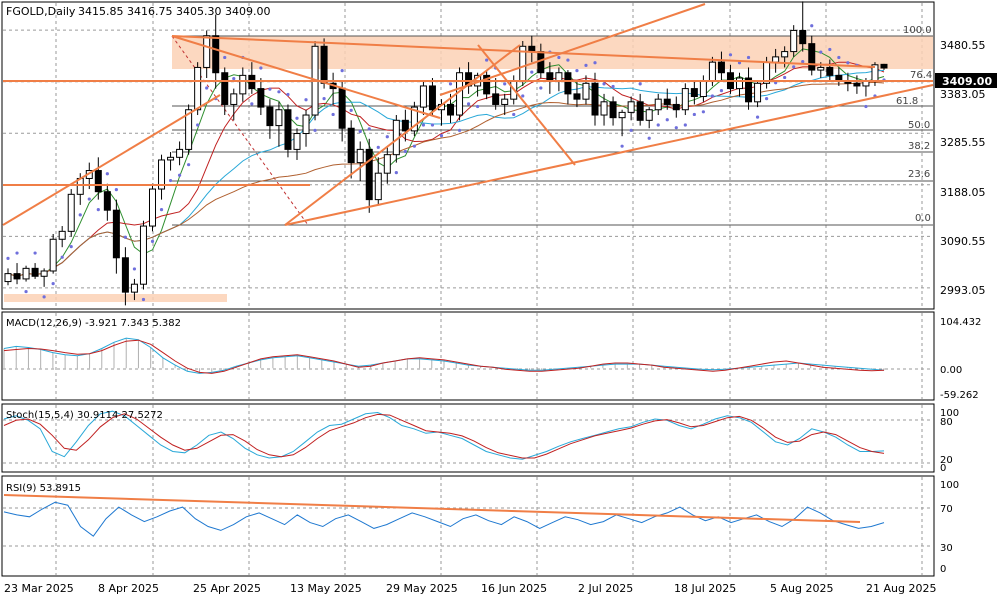  What do you see at coordinates (84, 415) in the screenshot?
I see `stoch-label: Stoch(15,5,4) 30.9114 27.5272` at bounding box center [84, 415].